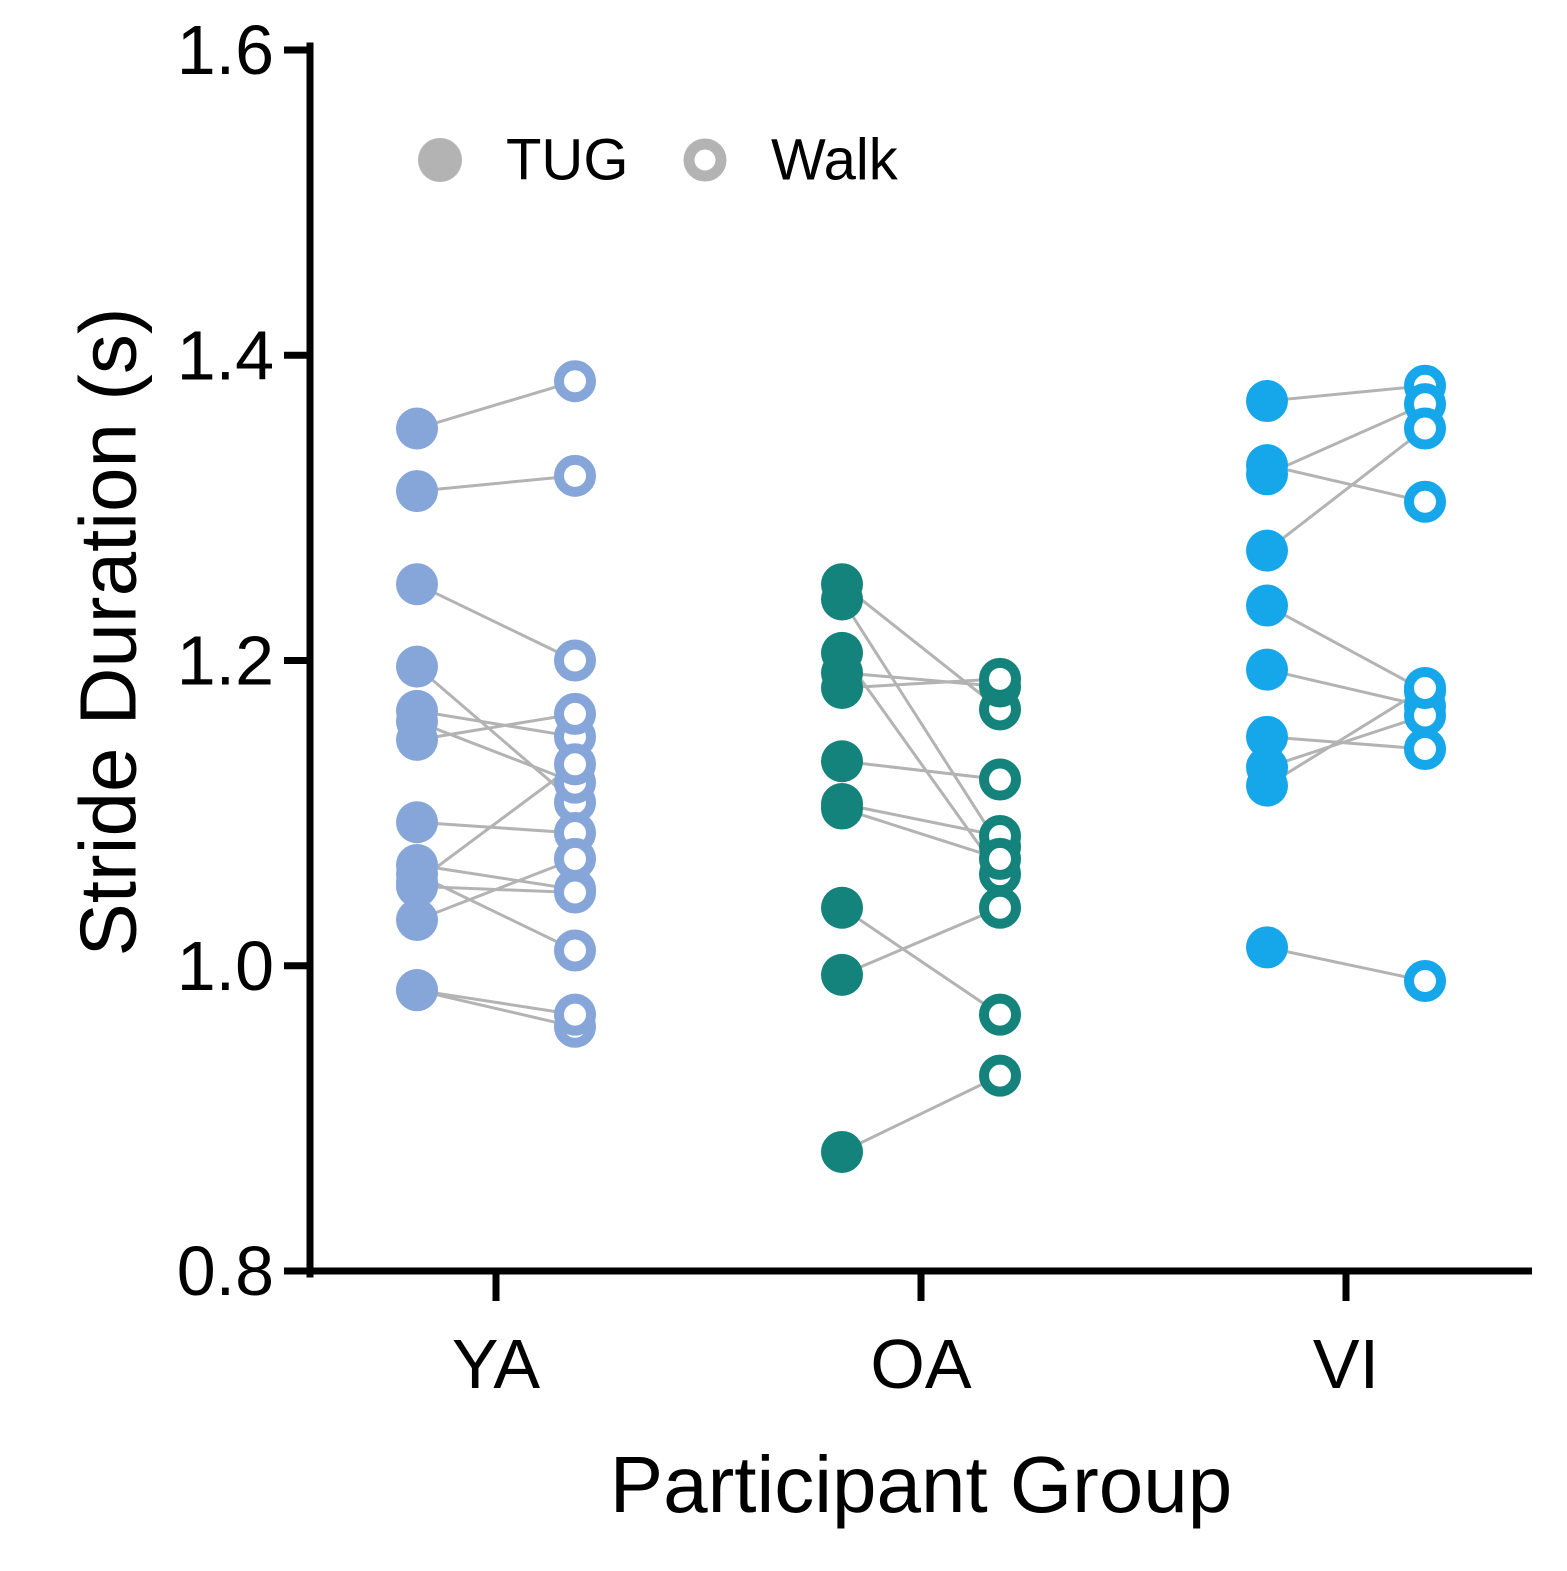 The height and width of the screenshot is (1571, 1567). Describe the element at coordinates (440, 160) in the screenshot. I see `legend-marker-tug` at that location.